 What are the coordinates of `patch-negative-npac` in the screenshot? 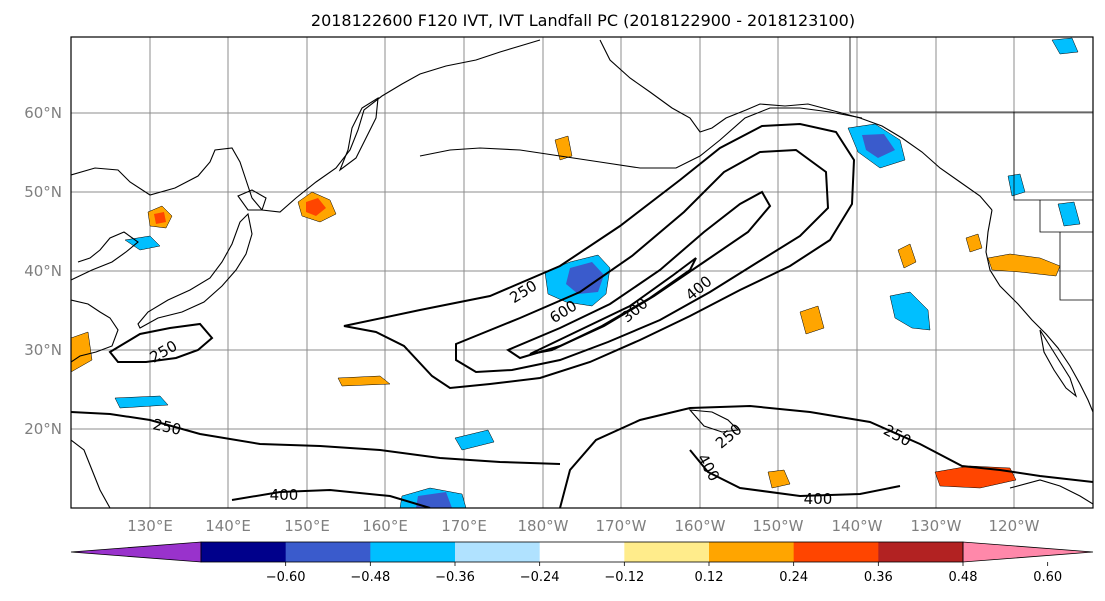 It's located at (910, 311).